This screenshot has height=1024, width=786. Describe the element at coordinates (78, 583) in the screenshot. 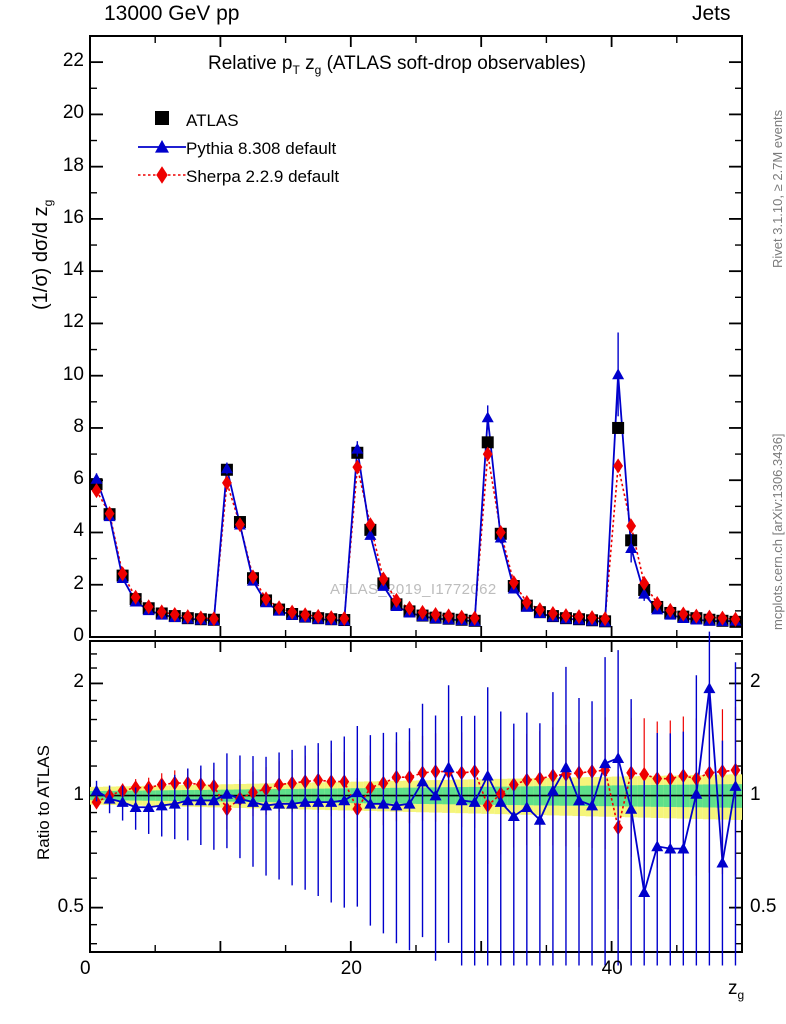

I see `main-ytick-label: 2` at that location.